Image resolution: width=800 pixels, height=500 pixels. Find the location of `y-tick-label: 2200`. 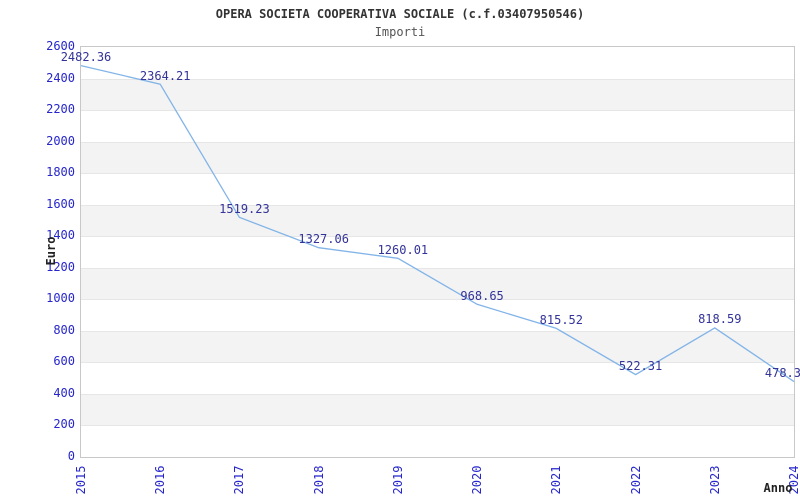

y-tick-label: 2200 is located at coordinates (60, 109).